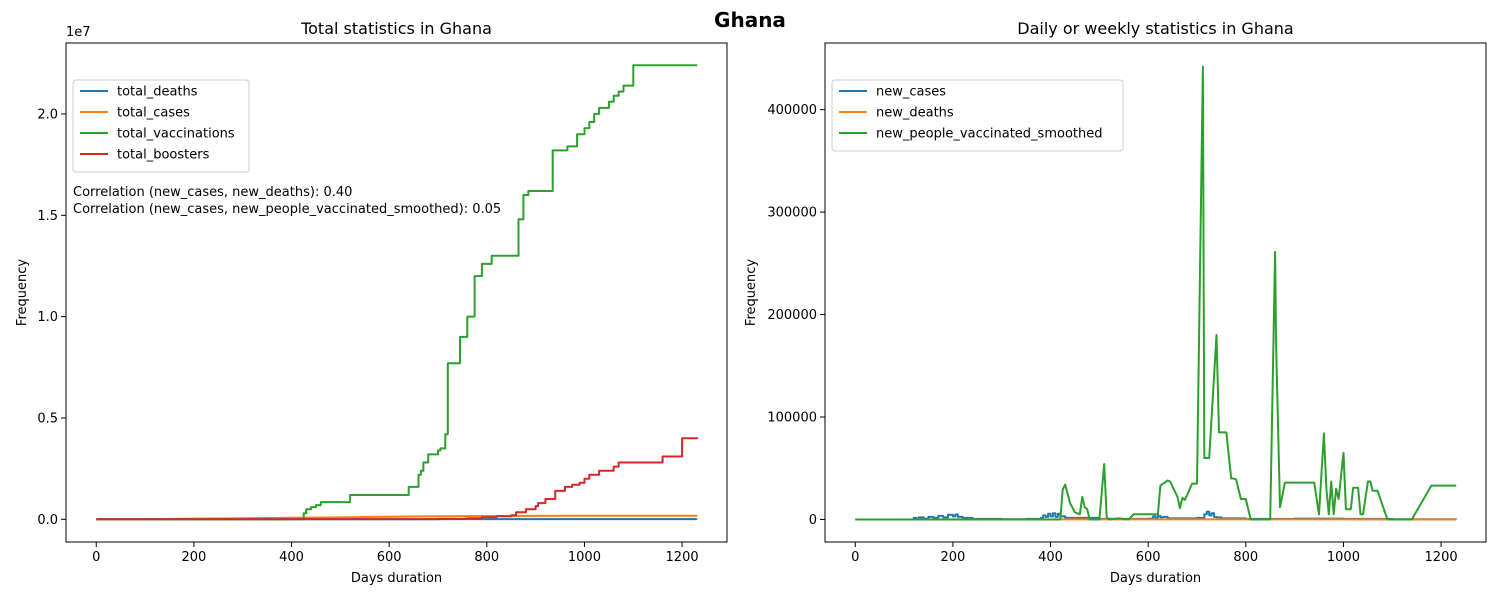  Describe the element at coordinates (792, 110) in the screenshot. I see `y-tick-label: 400000` at that location.